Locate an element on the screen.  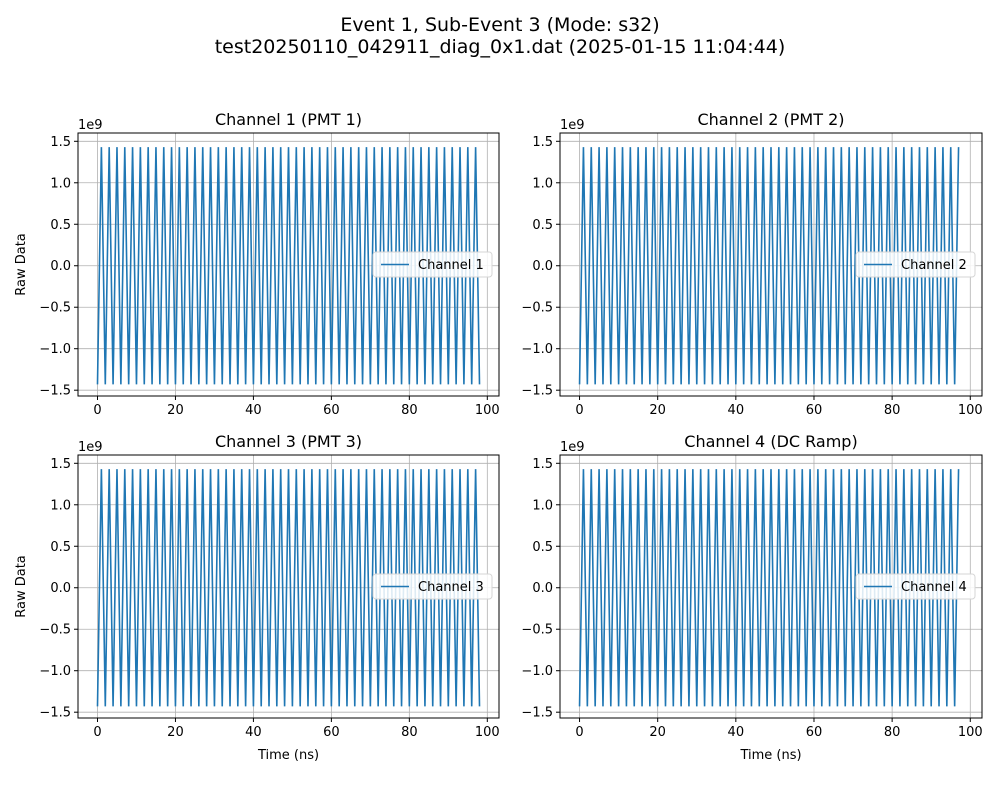
legend: Channel 4 is located at coordinates (915, 586).